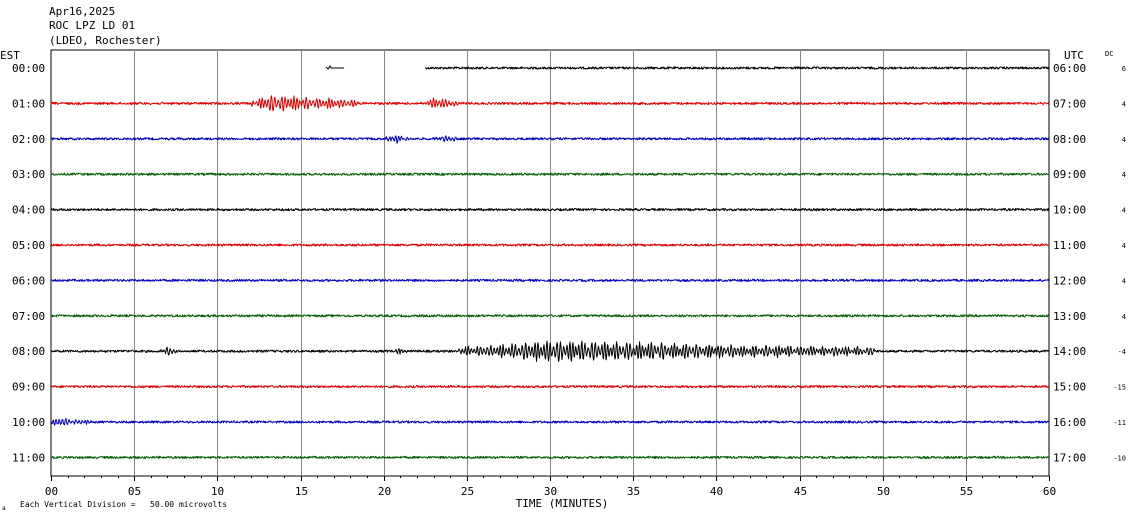  Describe the element at coordinates (1119, 388) in the screenshot. I see `dc-offset-label: -15` at that location.